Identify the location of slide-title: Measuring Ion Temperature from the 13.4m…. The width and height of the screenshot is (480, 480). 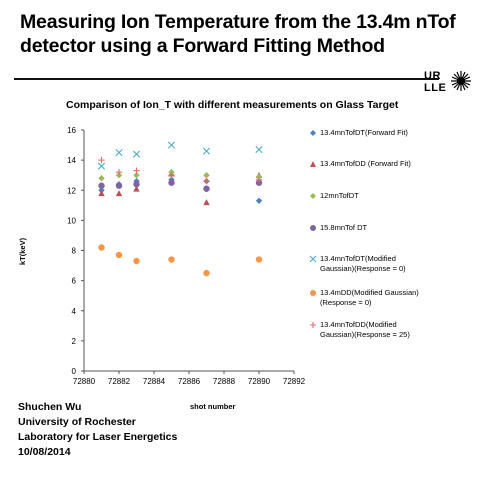
(240, 34).